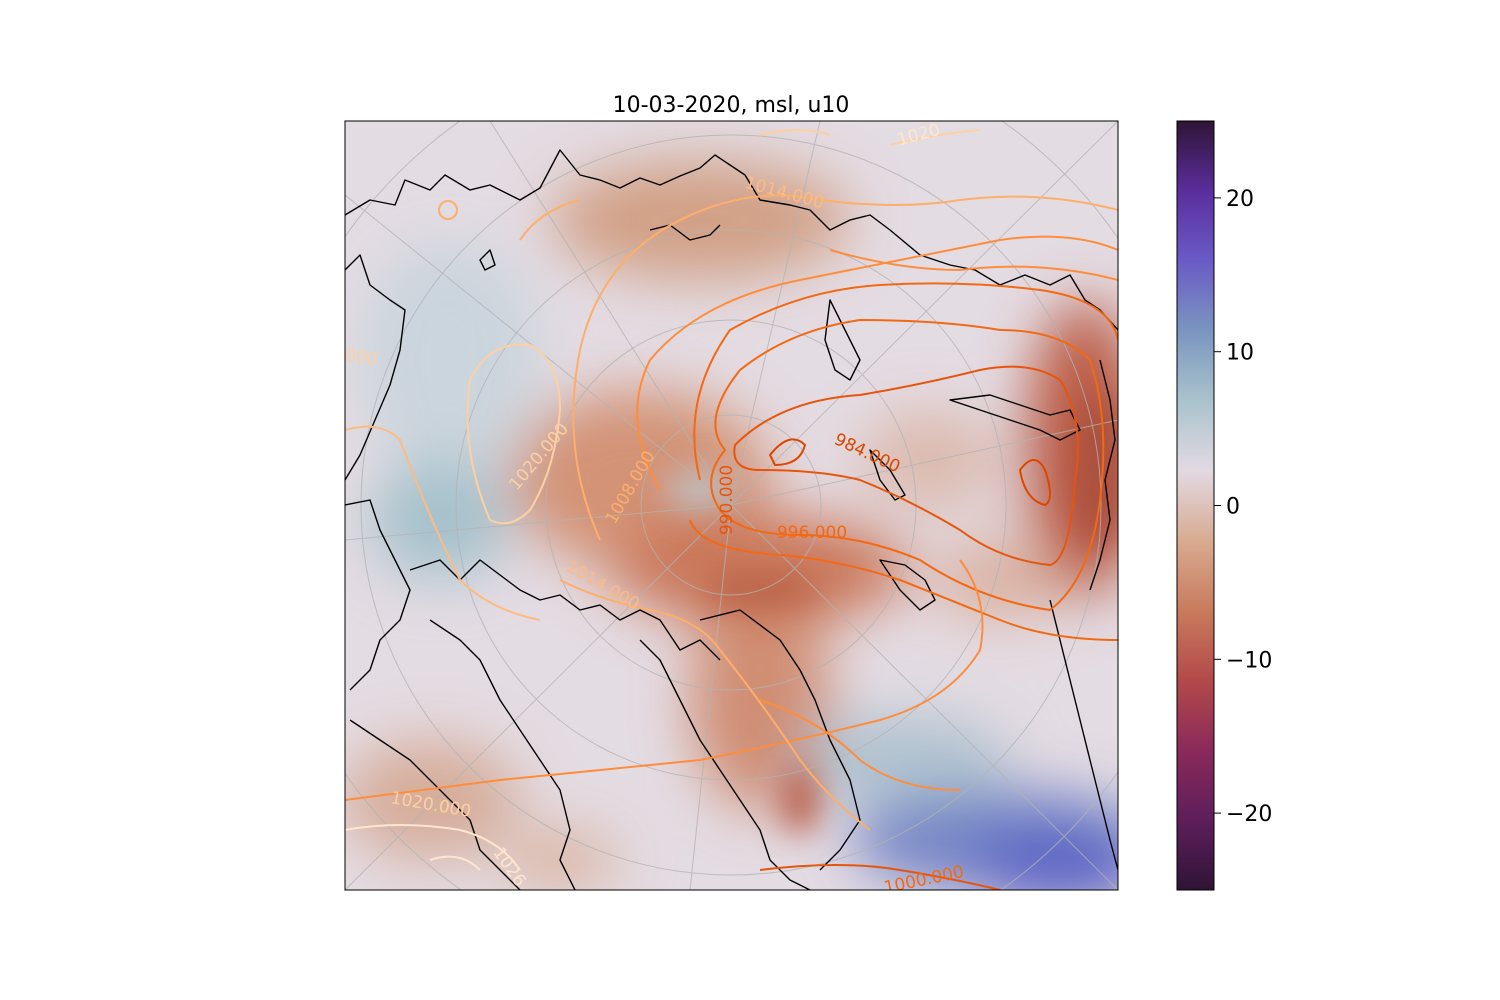 The width and height of the screenshot is (1500, 1000). What do you see at coordinates (880, 877) in the screenshot?
I see `contour-1008-b` at bounding box center [880, 877].